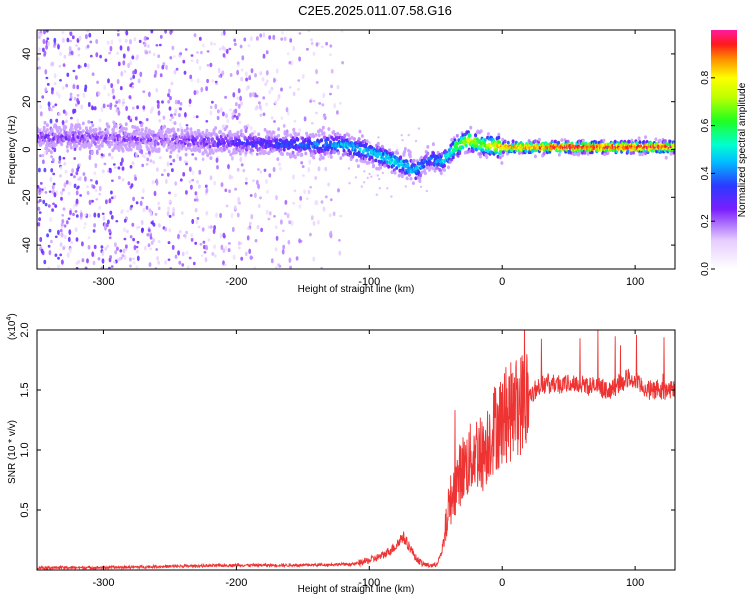 The image size is (750, 600). I want to click on svg-text: (x104), so click(12, 326).